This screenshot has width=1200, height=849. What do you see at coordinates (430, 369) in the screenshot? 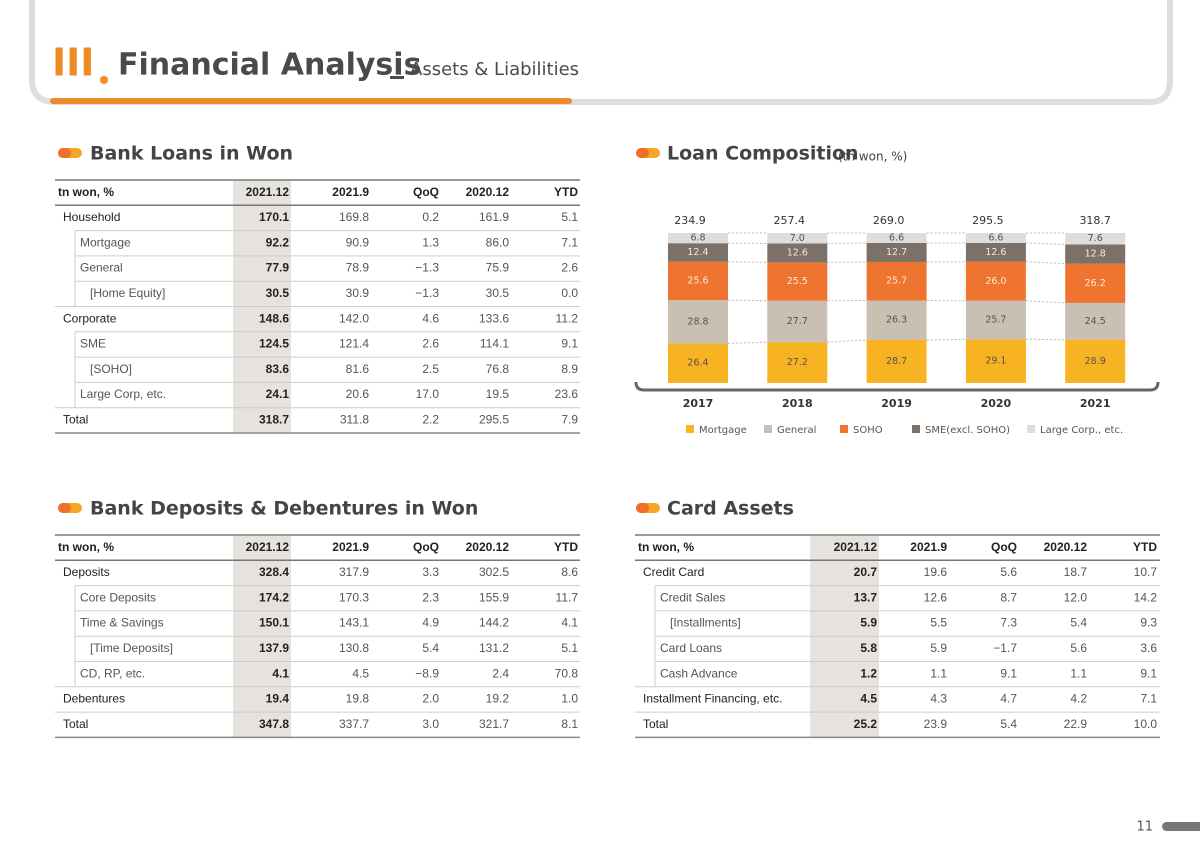
I see `cell-value: 2.5` at bounding box center [430, 369].